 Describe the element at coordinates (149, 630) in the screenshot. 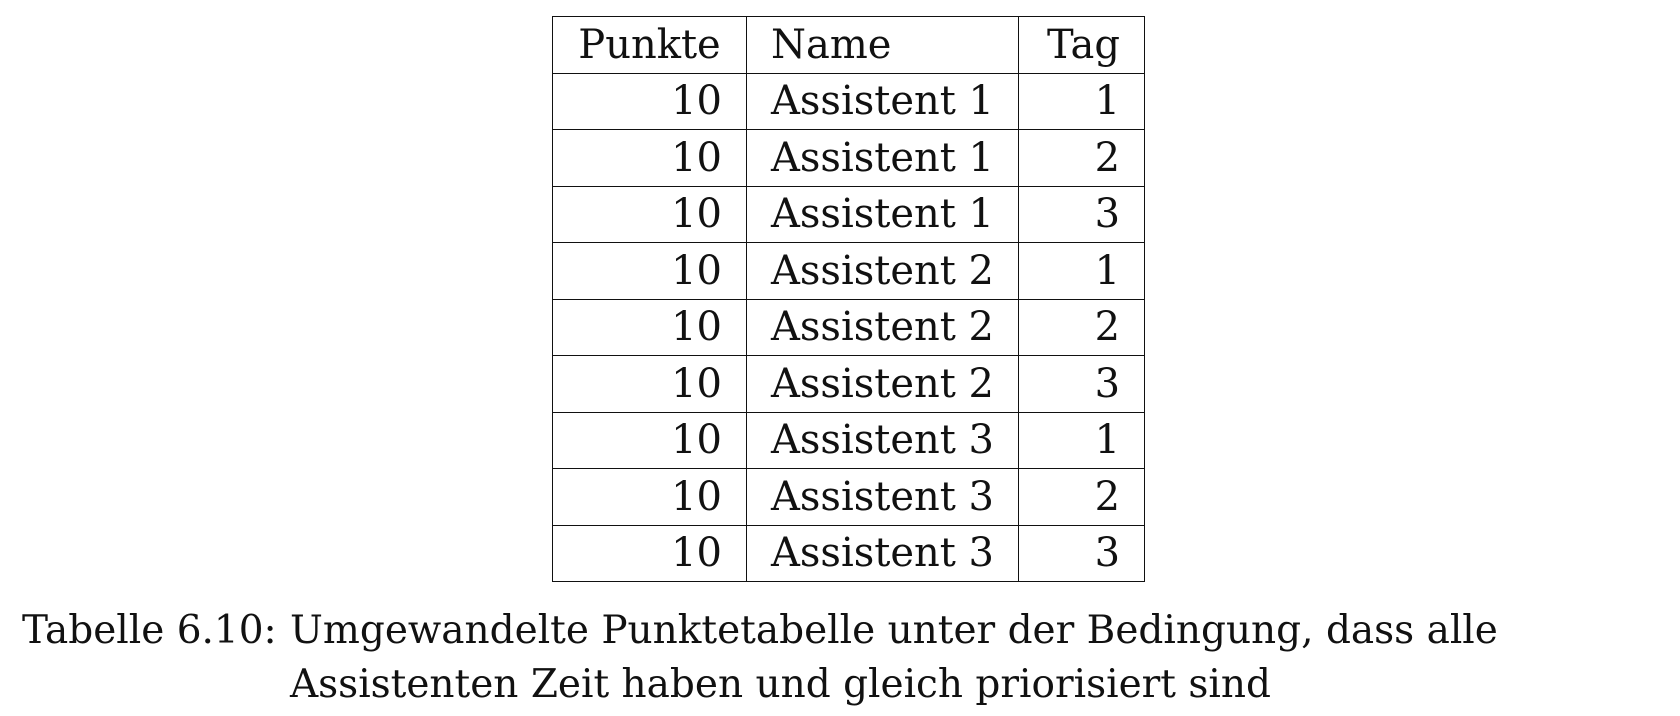

I see `caption-label: Tabelle 6.10:` at that location.